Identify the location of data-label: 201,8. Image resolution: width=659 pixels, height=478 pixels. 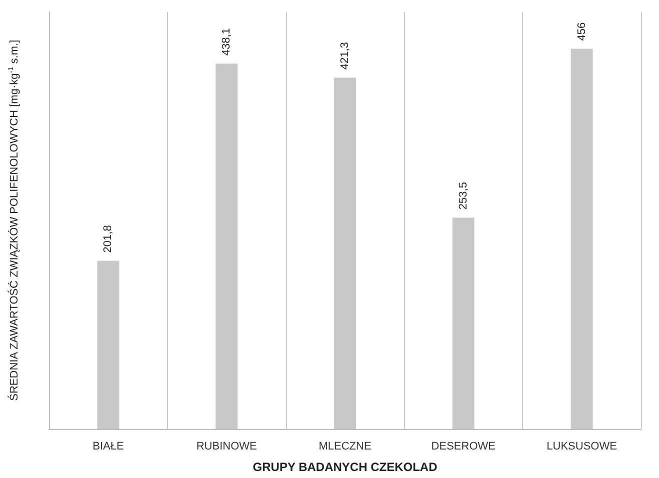
(108, 239).